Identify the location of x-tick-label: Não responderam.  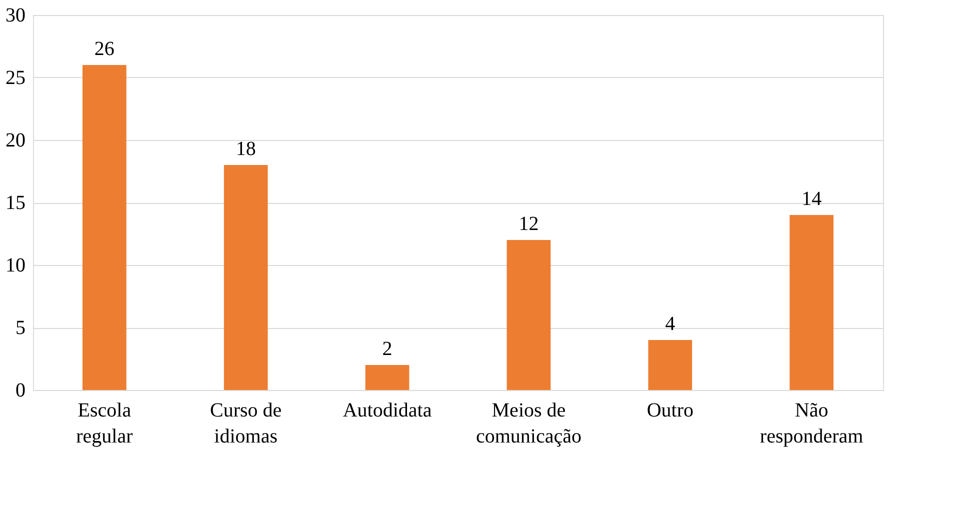
(812, 424).